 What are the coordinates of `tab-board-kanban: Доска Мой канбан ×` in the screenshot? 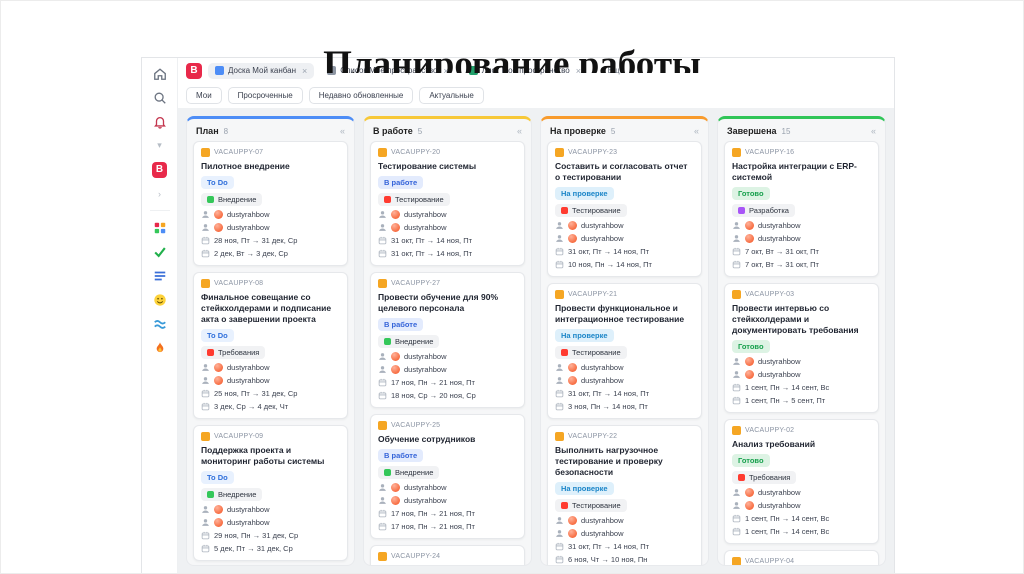 It's located at (261, 70).